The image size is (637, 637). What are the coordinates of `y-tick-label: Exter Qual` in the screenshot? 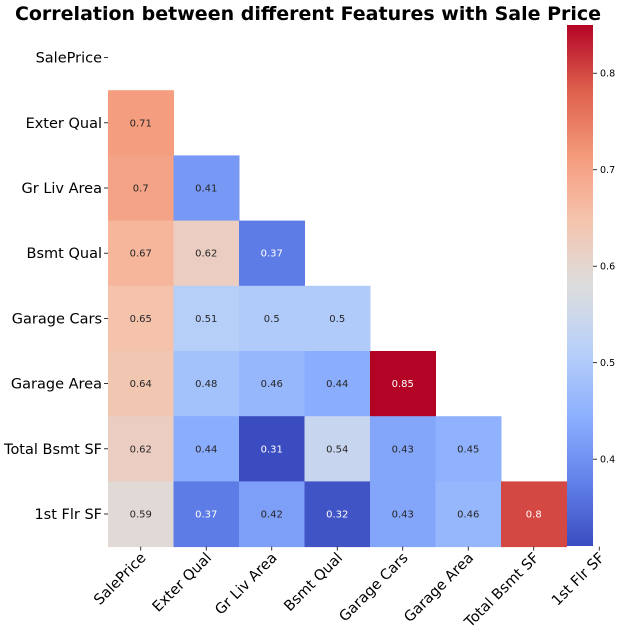 It's located at (64, 124).